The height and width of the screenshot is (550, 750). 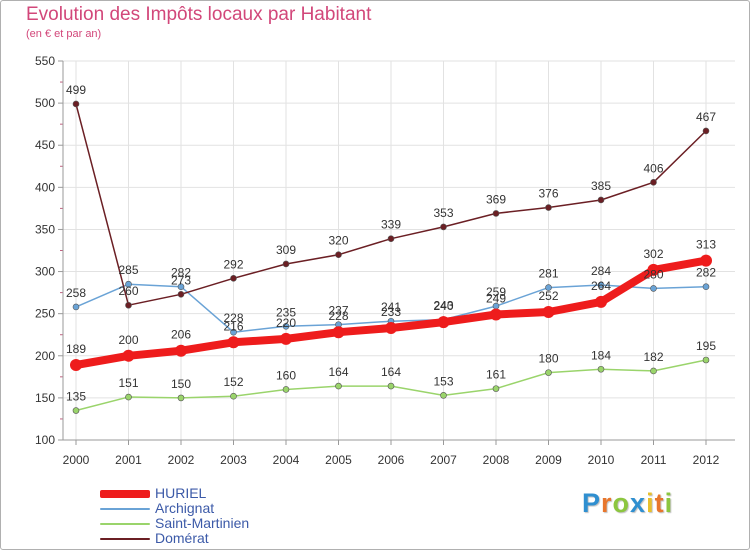 I want to click on logo-letter: r, so click(x=607, y=503).